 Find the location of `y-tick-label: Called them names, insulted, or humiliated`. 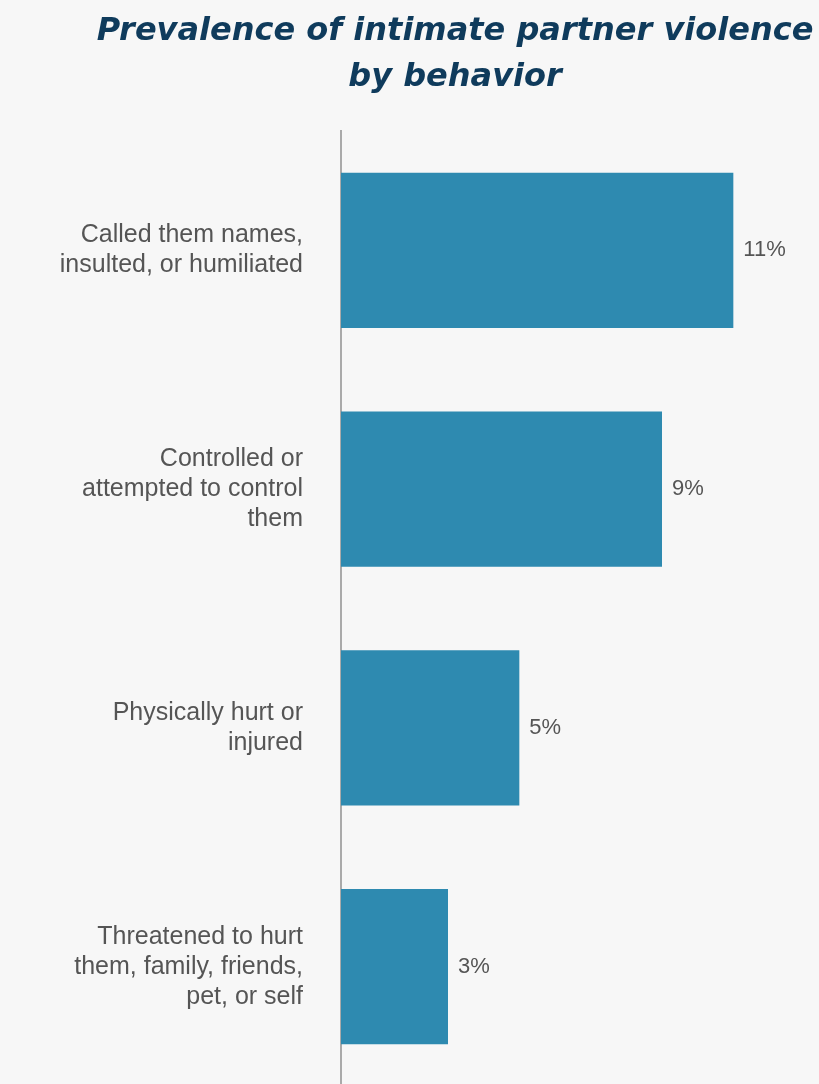

y-tick-label: Called them names, insulted, or humiliated is located at coordinates (181, 248).